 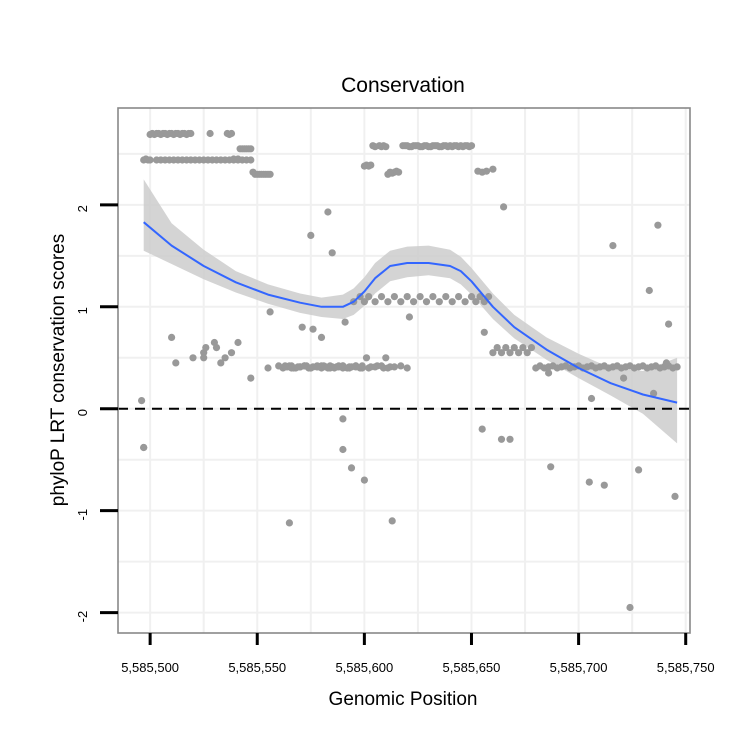 I want to click on y-tick-label: 2, so click(x=82, y=208).